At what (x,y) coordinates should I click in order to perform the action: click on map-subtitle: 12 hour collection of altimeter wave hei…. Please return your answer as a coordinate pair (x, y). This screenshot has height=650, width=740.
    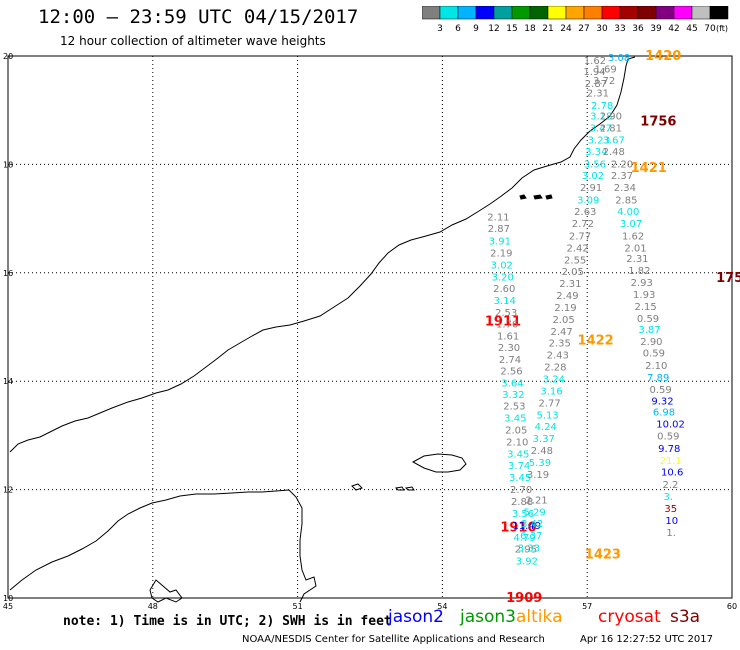
    Looking at the image, I should click on (193, 41).